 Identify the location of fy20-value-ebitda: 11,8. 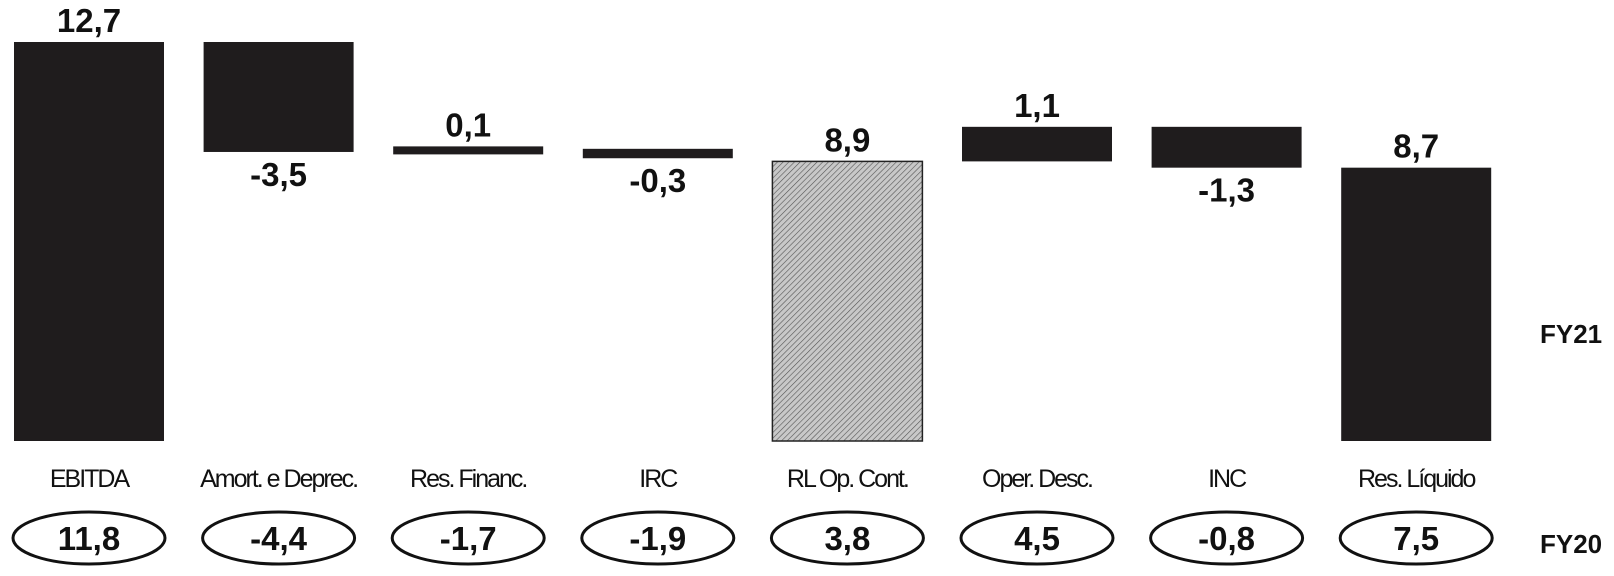
(89, 538).